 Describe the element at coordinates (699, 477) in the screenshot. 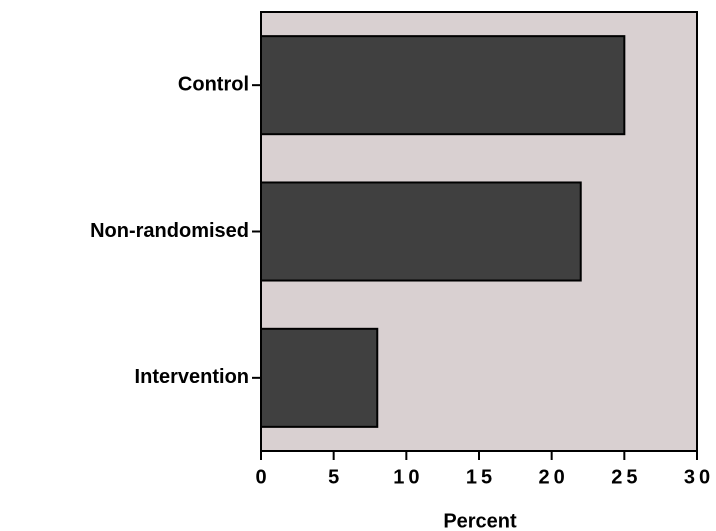

I see `x-tick-label: 30` at that location.